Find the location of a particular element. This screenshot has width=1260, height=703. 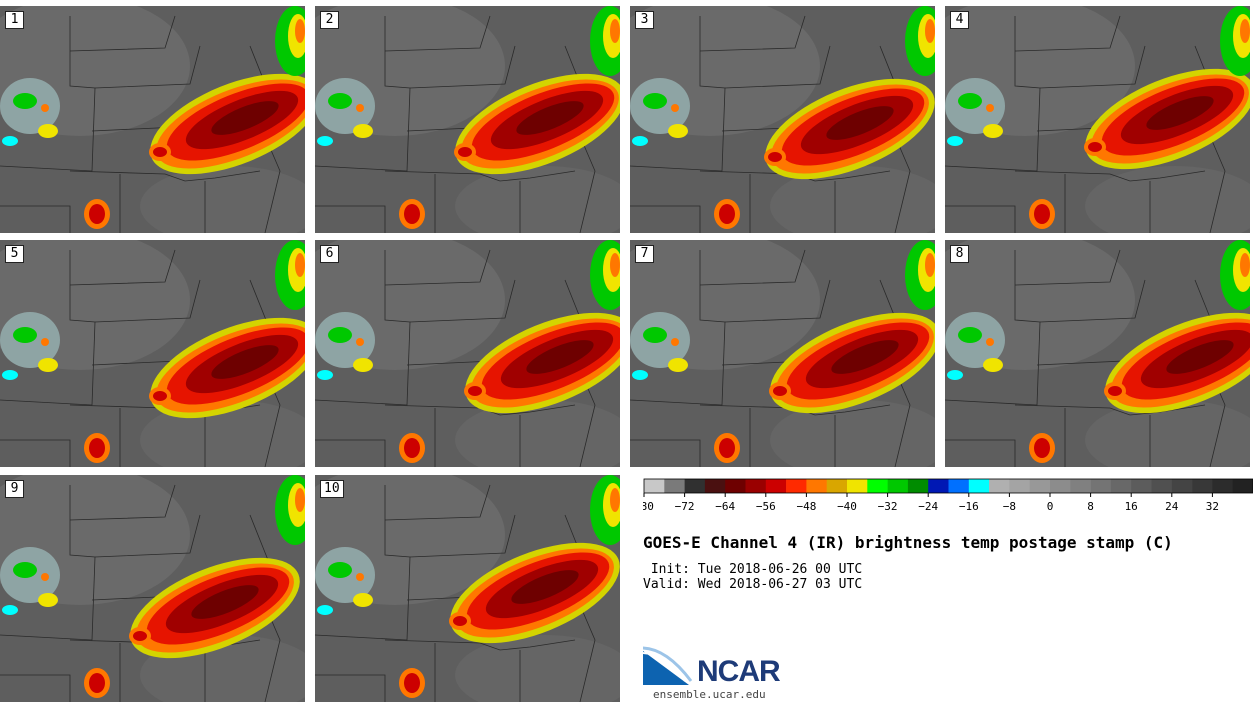

postage-stamp-panel: 10 is located at coordinates (467, 588).